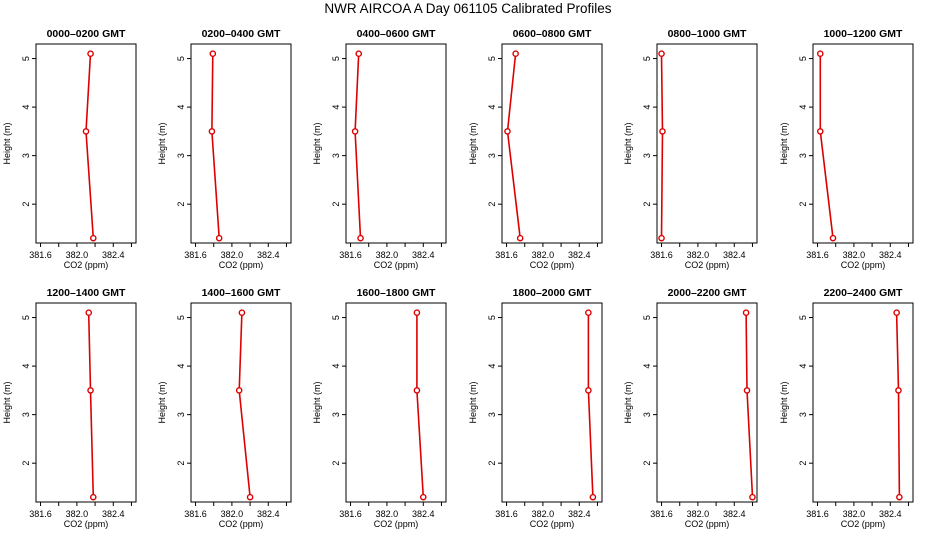  What do you see at coordinates (707, 34) in the screenshot?
I see `panel-title: 0800–1000 GMT` at bounding box center [707, 34].